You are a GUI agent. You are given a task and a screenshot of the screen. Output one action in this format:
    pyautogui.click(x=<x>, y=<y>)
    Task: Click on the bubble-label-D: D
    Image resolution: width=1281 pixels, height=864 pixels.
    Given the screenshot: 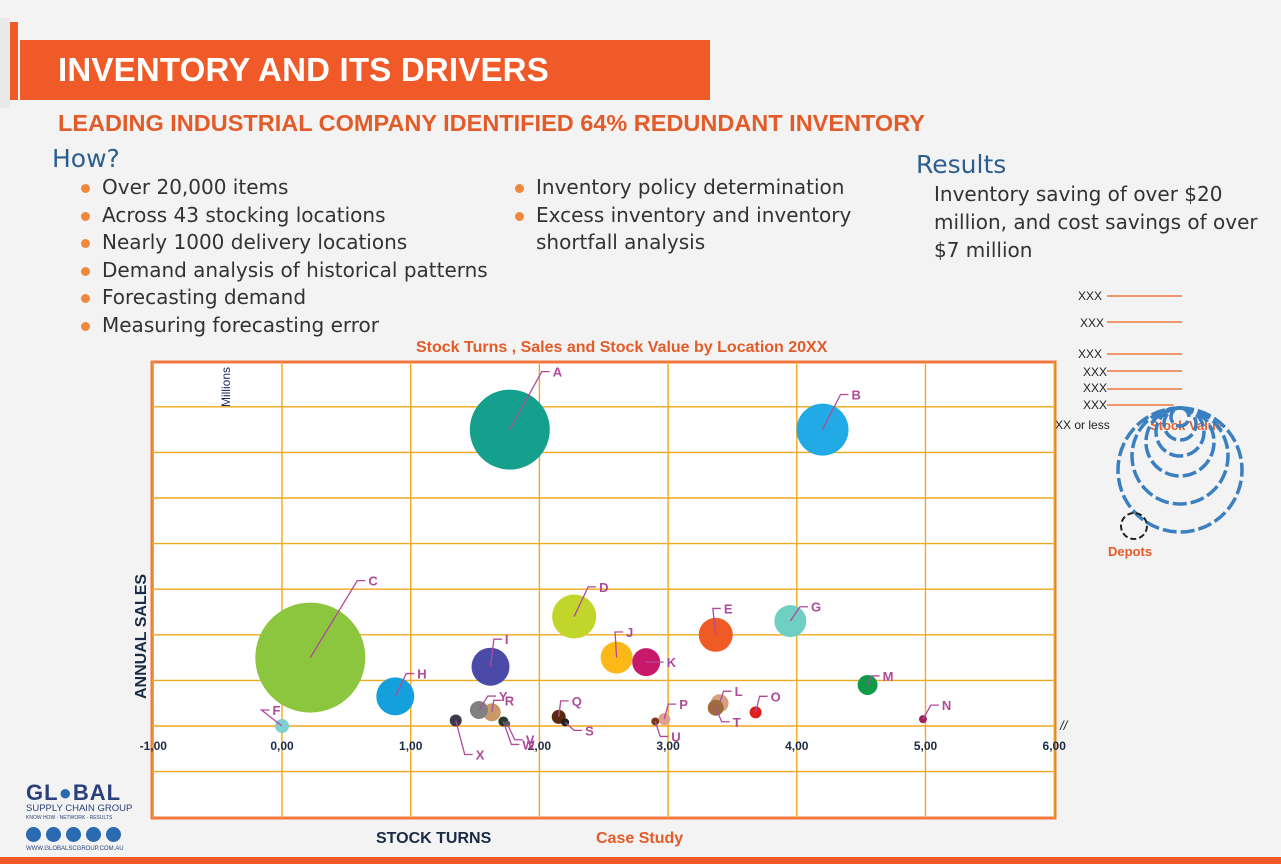 What is the action you would take?
    pyautogui.click(x=603, y=587)
    